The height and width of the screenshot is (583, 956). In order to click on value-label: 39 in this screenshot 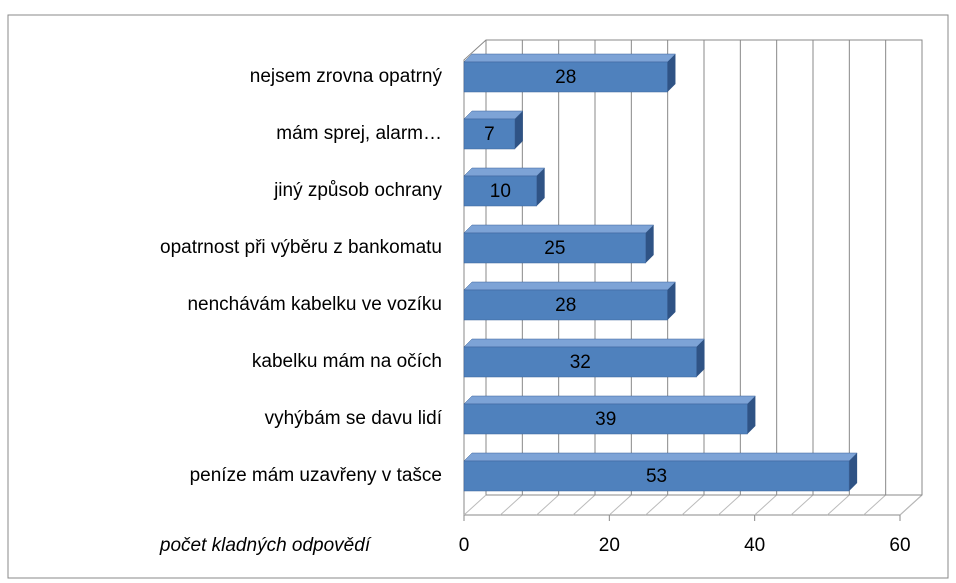, I will do `click(605, 419)`.